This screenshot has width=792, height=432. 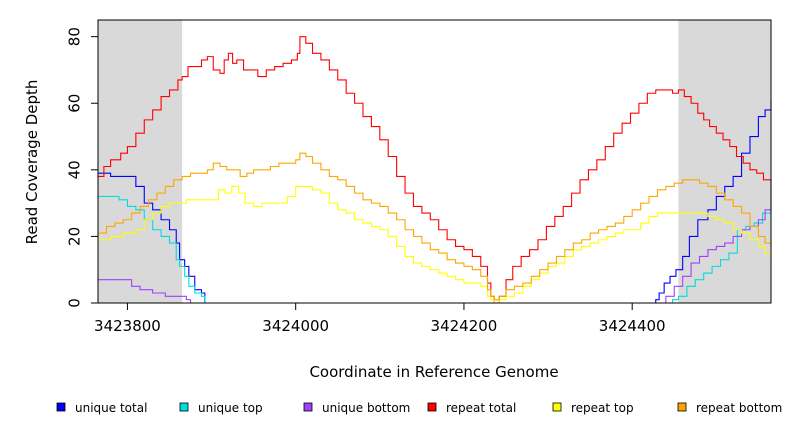 I want to click on y-tick-label: 60, so click(x=75, y=103).